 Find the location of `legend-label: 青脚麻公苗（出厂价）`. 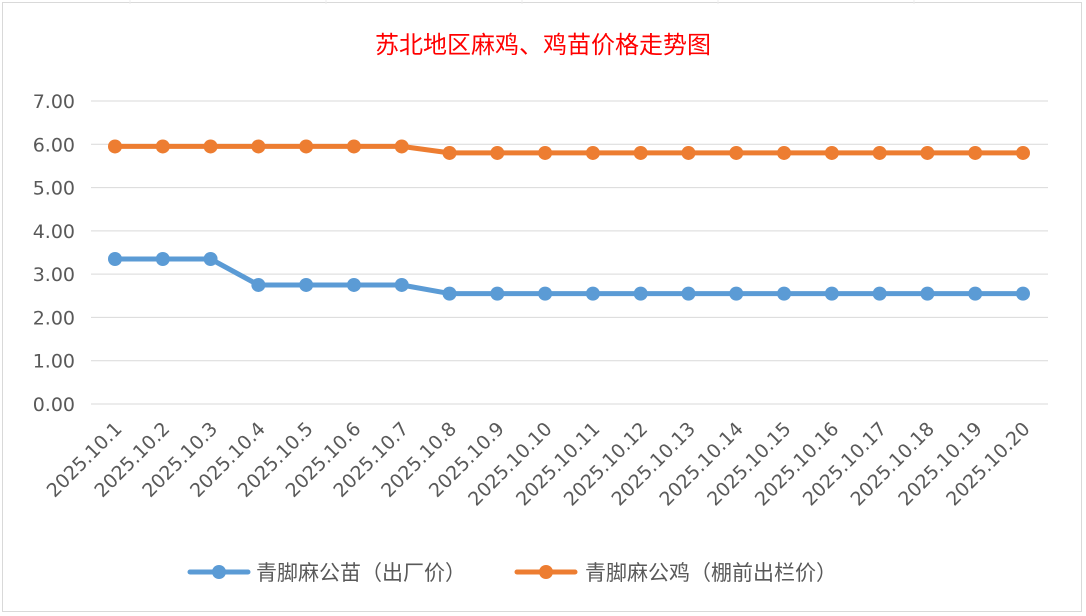

legend-label: 青脚麻公苗（出厂价） is located at coordinates (361, 573).